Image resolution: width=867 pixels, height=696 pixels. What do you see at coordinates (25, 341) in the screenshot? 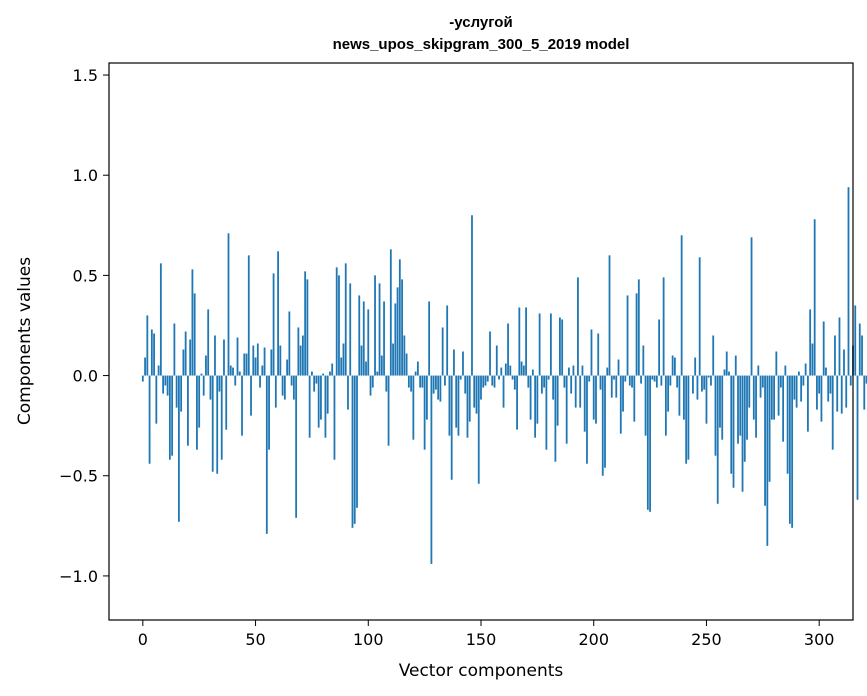
I see `y-axis-label: Components values` at bounding box center [25, 341].